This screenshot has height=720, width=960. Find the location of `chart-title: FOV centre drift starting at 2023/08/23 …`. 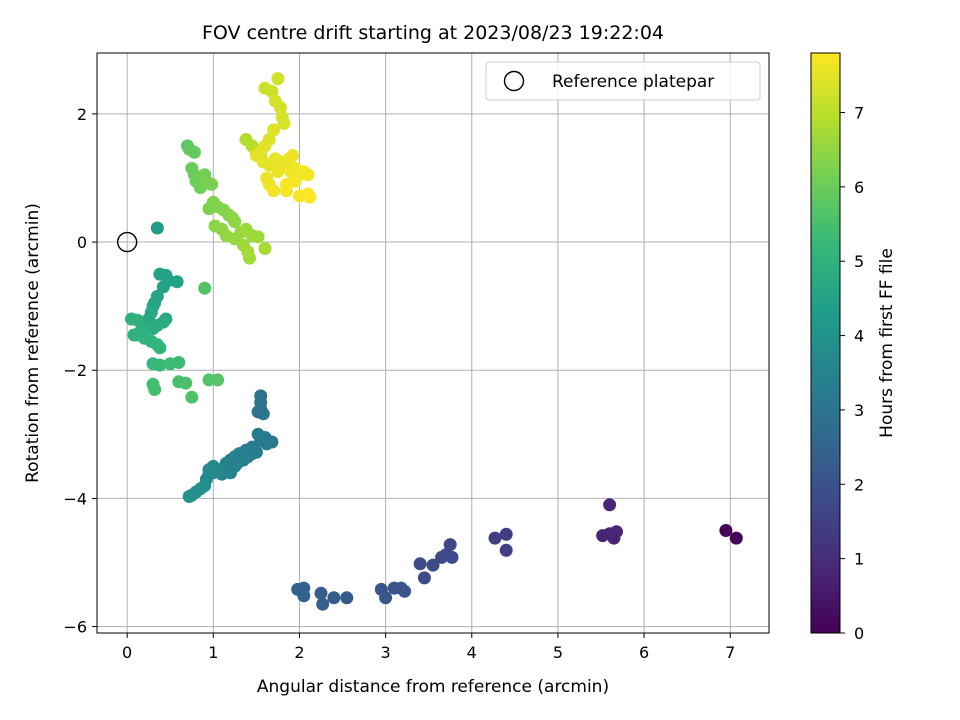

chart-title: FOV centre drift starting at 2023/08/23 … is located at coordinates (433, 33).